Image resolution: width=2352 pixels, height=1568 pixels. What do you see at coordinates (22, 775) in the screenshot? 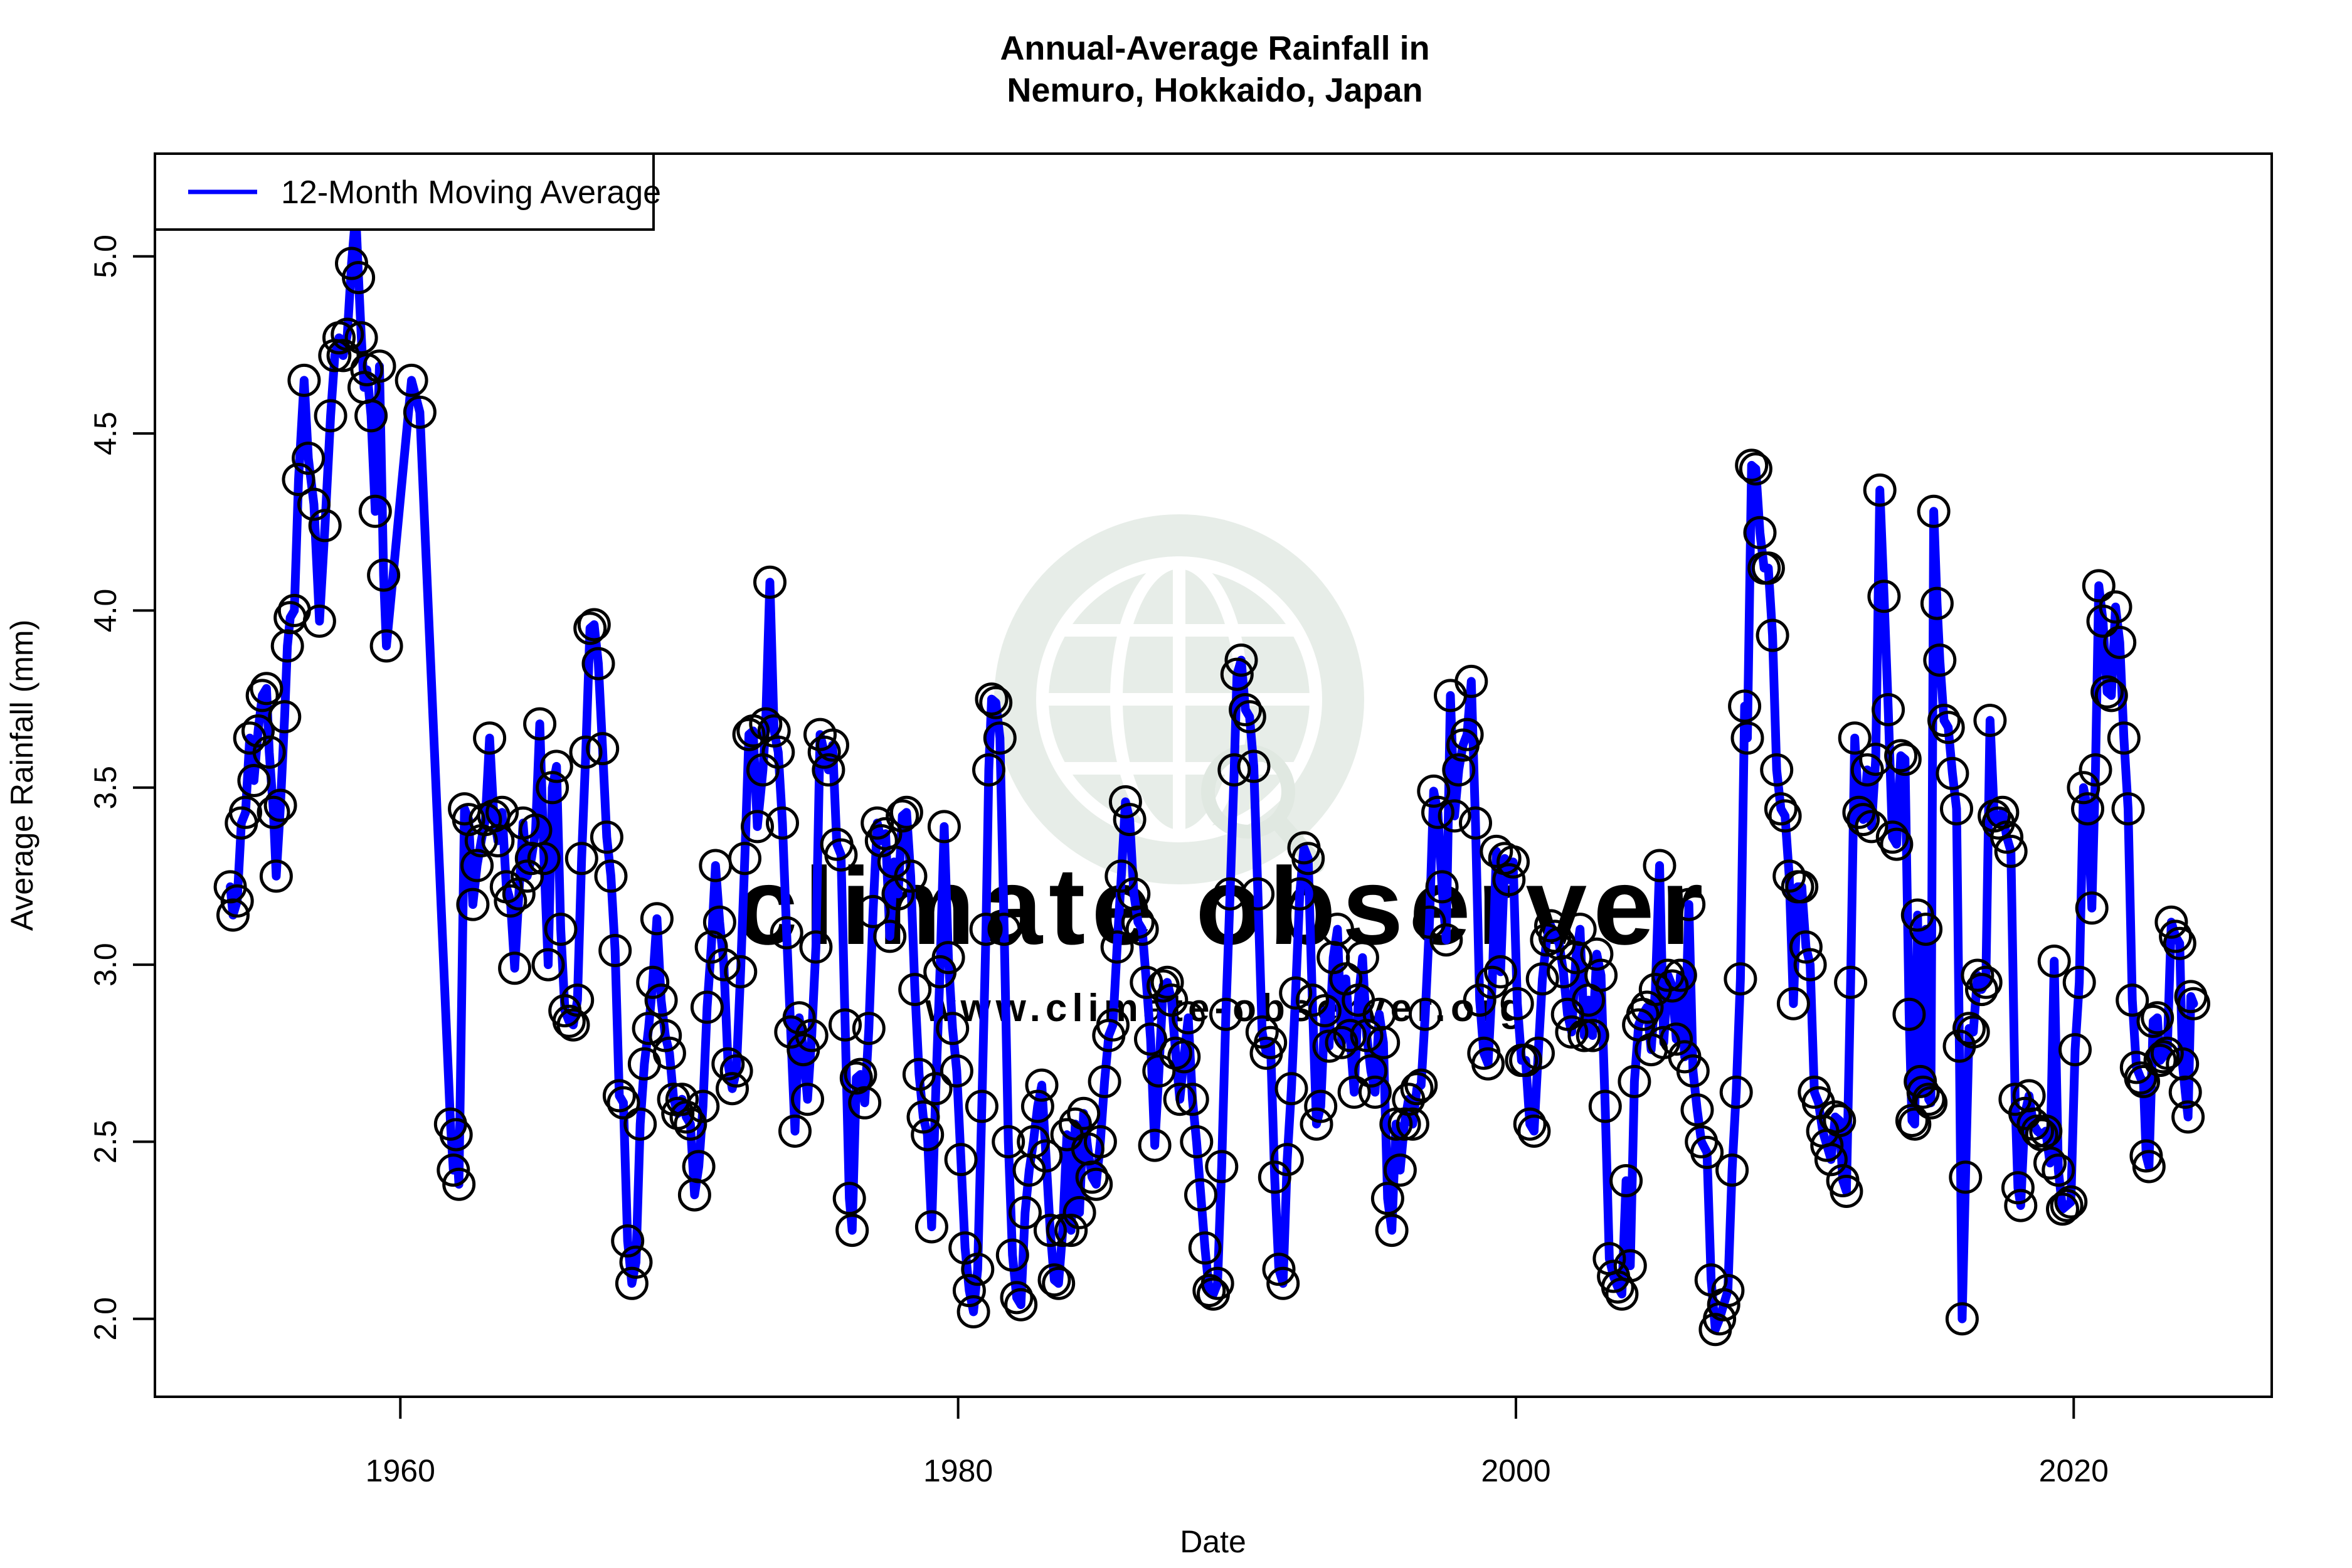
I see `y-axis-title: Average Rainfall (mm)` at bounding box center [22, 775].